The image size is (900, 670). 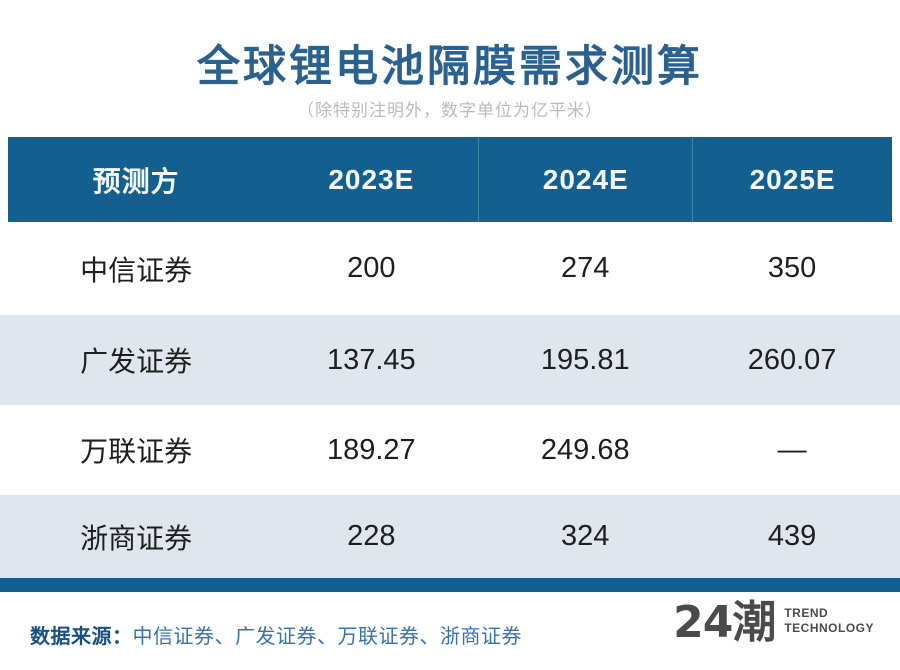 What do you see at coordinates (450, 450) in the screenshot?
I see `table-row: 万联证券 189.27 249.68 —` at bounding box center [450, 450].